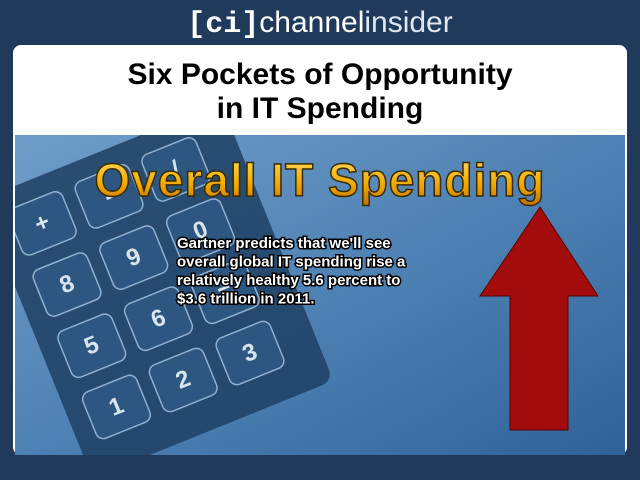  Describe the element at coordinates (319, 74) in the screenshot. I see `title-line: Six Pockets of Opportunity` at that location.